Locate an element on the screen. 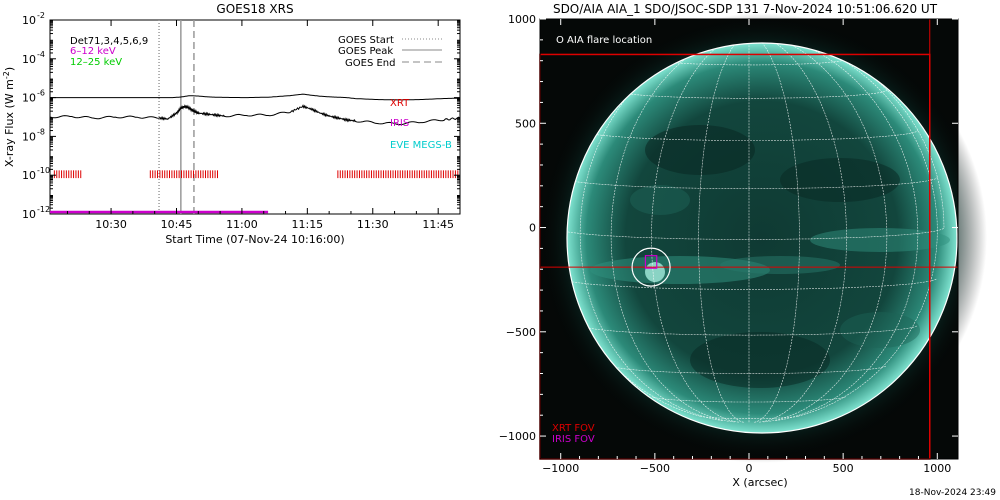  aia-x-tick-label: −500 is located at coordinates (655, 468).